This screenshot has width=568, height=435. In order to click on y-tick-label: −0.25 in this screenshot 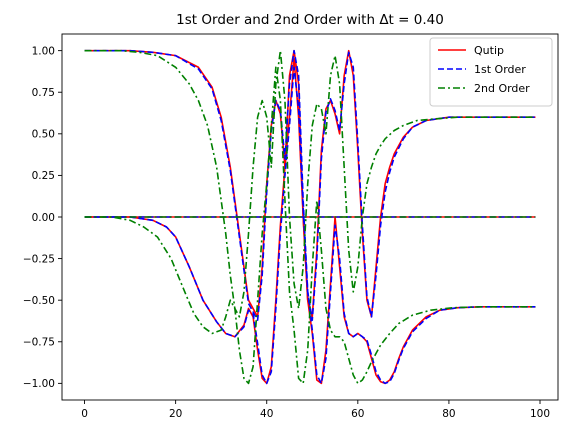, I will do `click(39, 259)`.